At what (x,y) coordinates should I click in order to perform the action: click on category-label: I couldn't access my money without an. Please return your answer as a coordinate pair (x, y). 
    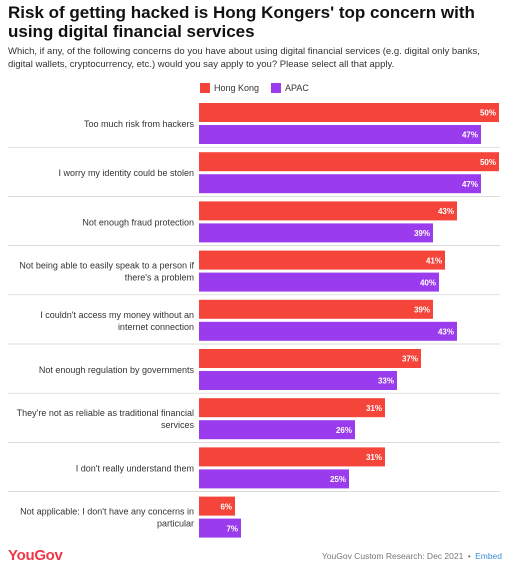
    Looking at the image, I should click on (117, 315).